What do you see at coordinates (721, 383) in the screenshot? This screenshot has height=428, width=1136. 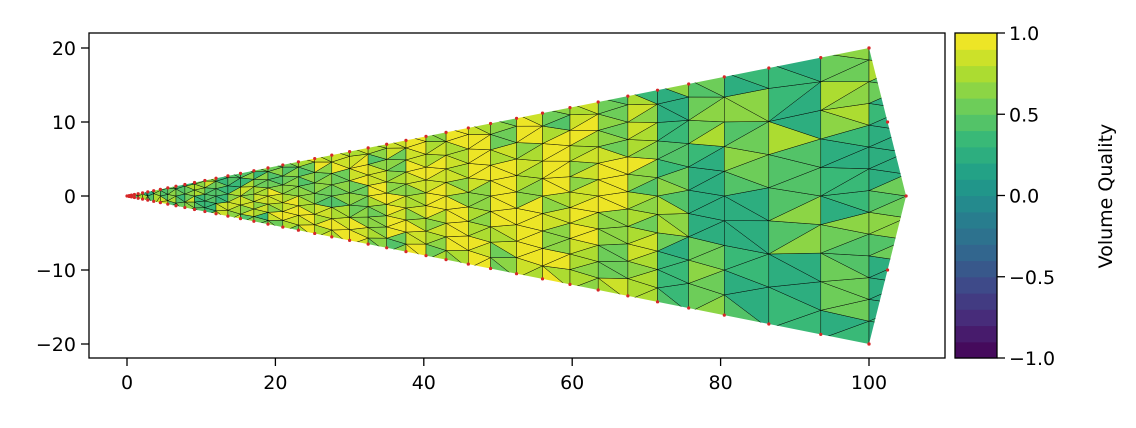 I see `x-tick-label: 80` at bounding box center [721, 383].